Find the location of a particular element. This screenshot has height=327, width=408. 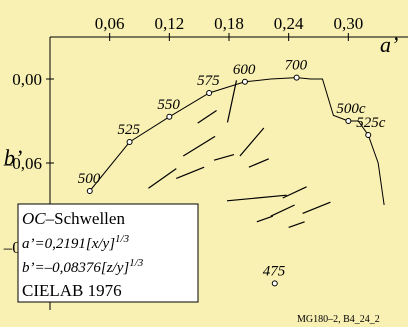

x-tick-label: 0,30 is located at coordinates (348, 23).